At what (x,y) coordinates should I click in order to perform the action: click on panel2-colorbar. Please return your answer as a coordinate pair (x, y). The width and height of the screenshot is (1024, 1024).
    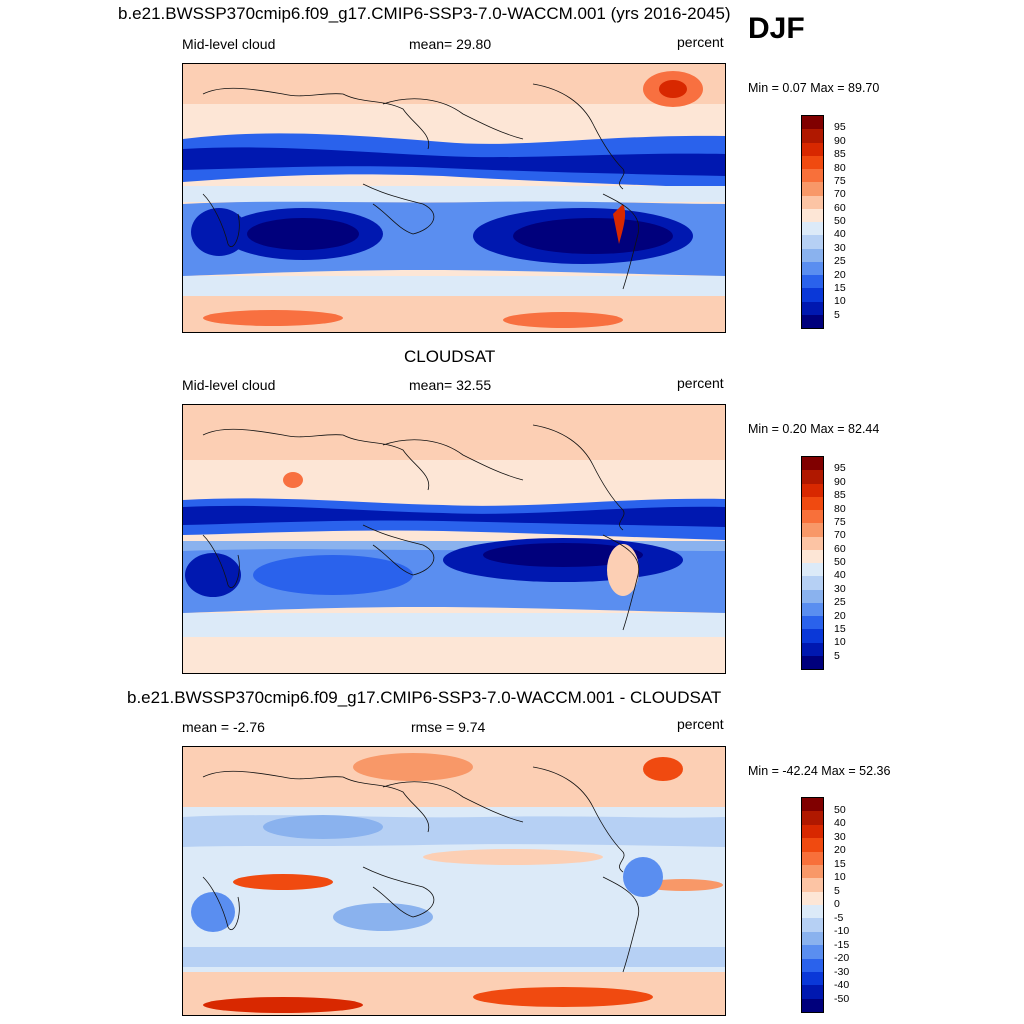
    Looking at the image, I should click on (812, 563).